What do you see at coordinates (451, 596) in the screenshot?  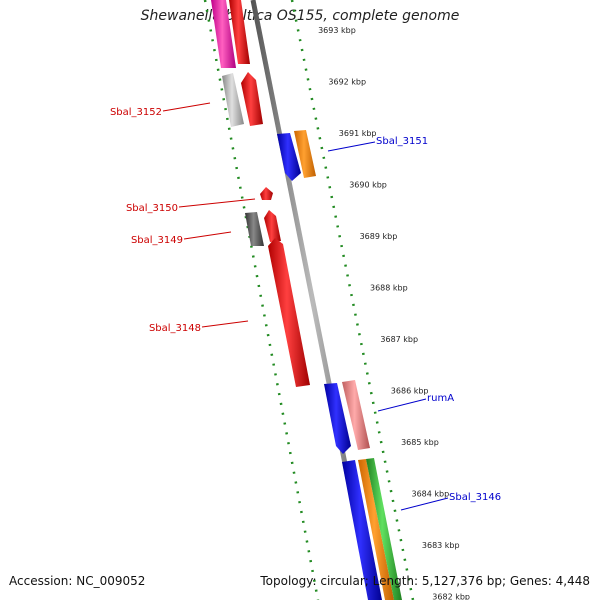 I see `scale-tick-label: 3682 kbp` at bounding box center [451, 596].